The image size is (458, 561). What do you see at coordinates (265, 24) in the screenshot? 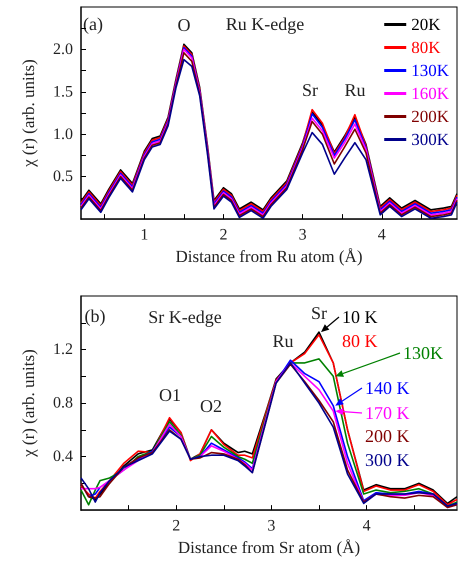
I see `annotation: Ru K-edge` at bounding box center [265, 24].